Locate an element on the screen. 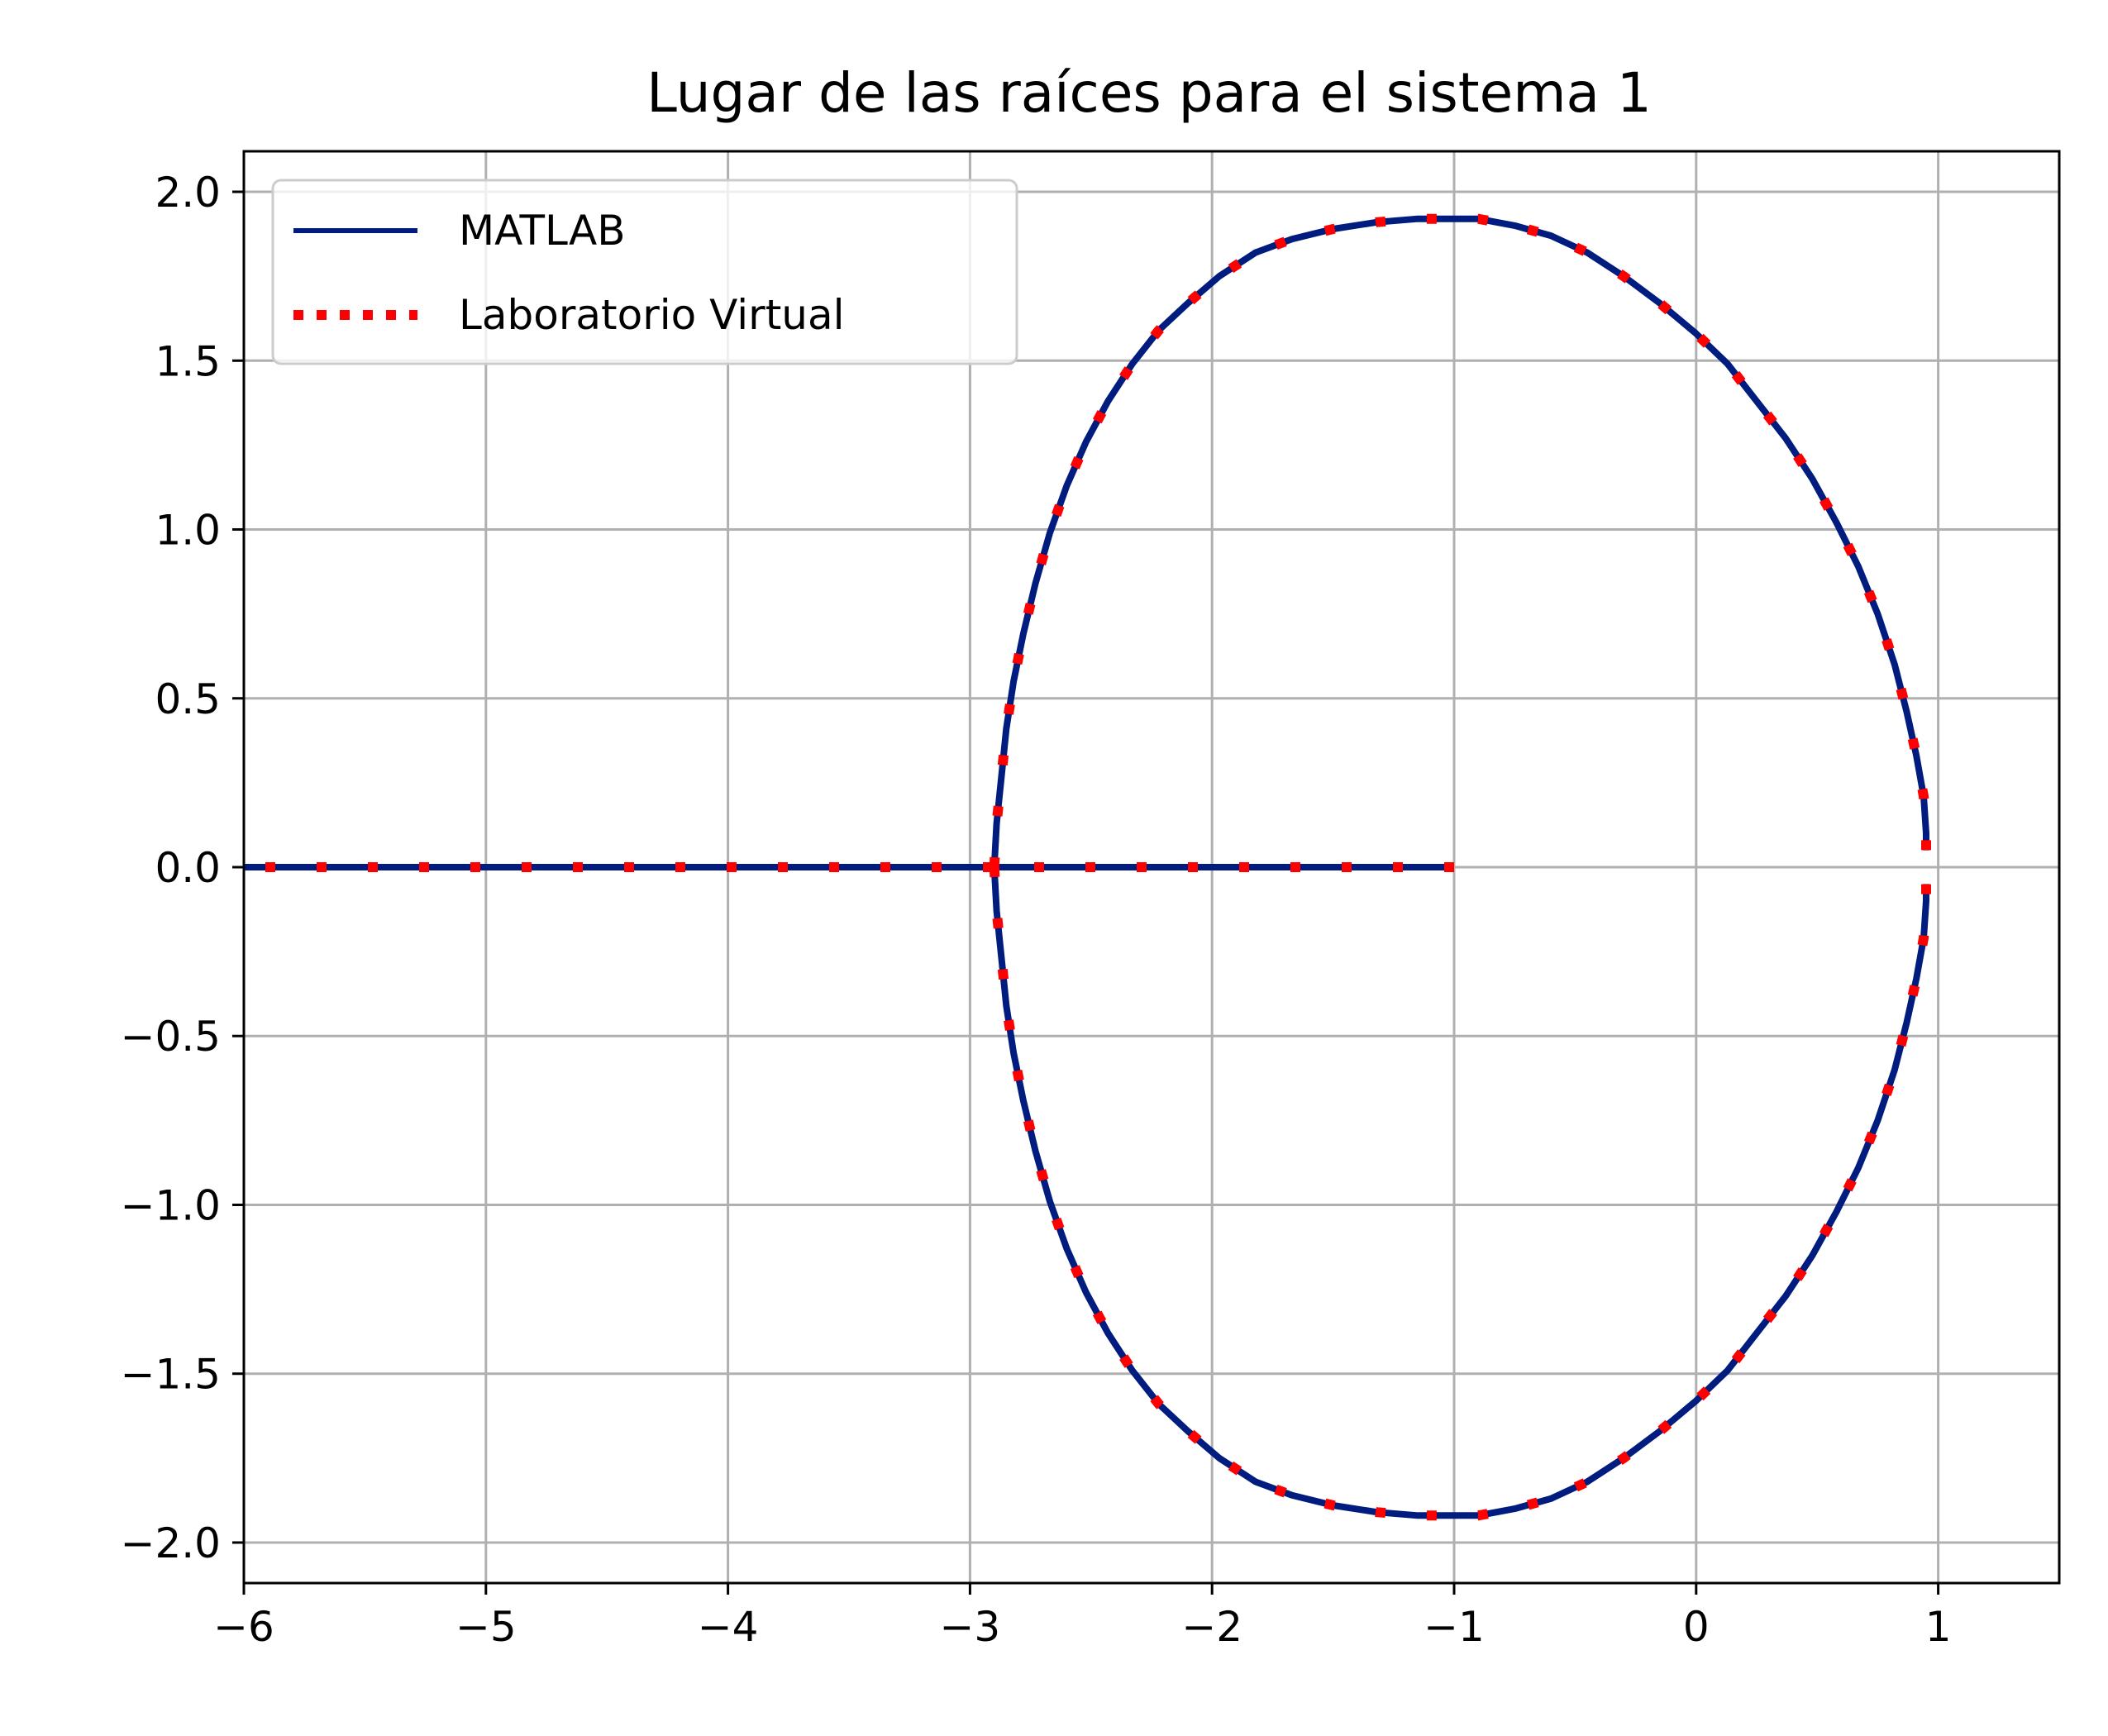 The width and height of the screenshot is (2108, 1736). y-tick-label: −1.0 is located at coordinates (171, 1205).